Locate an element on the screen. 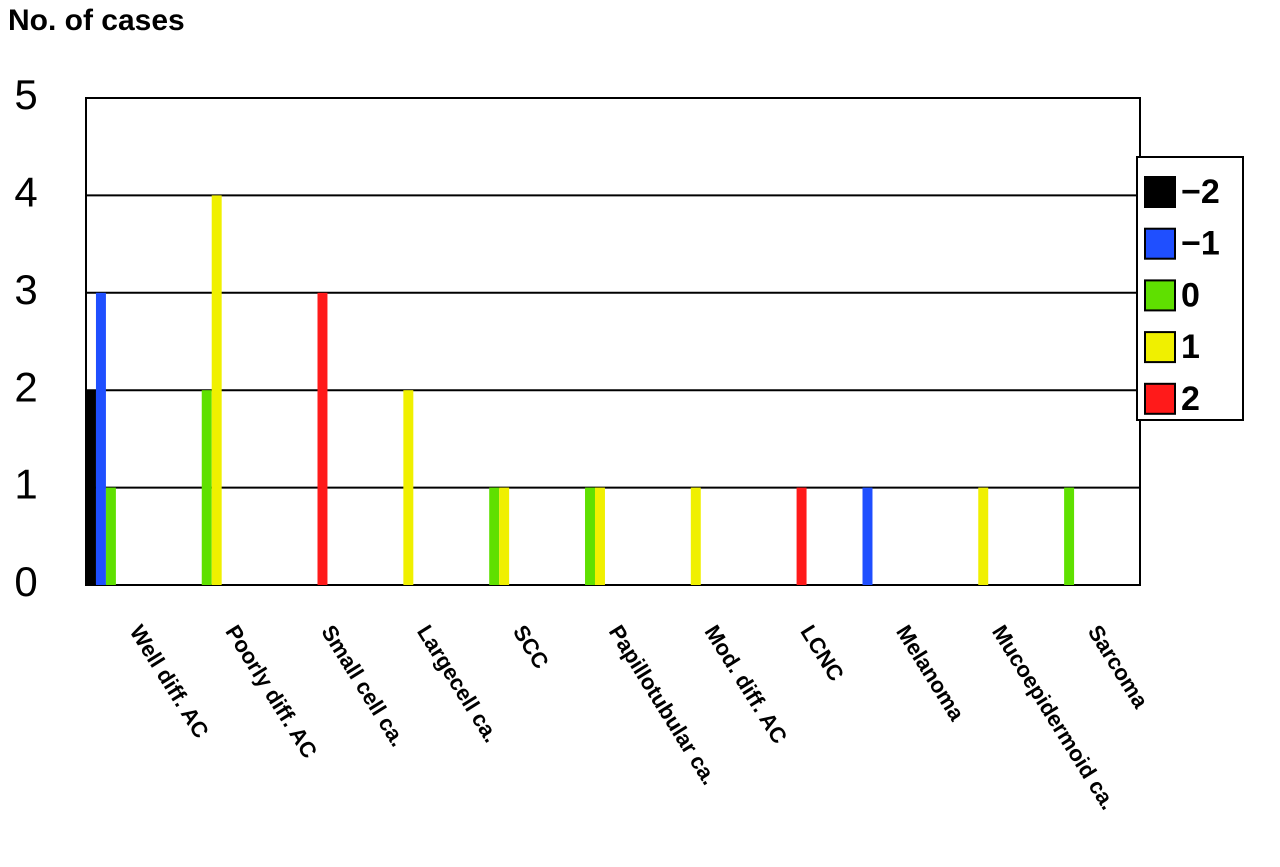 This screenshot has height=867, width=1280. x-tick-label: LCNC is located at coordinates (822, 652).